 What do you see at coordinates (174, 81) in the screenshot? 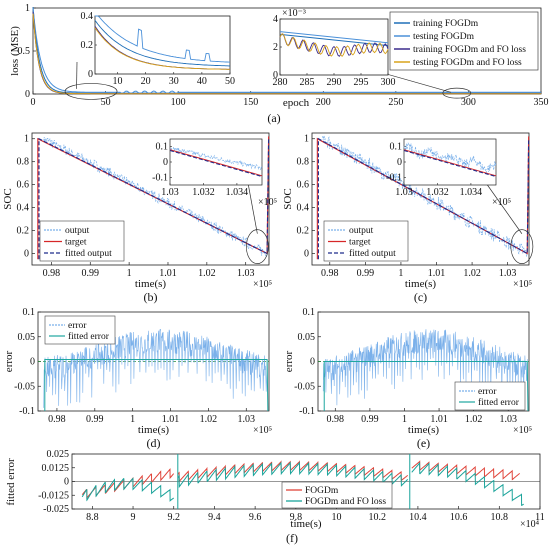
I see `a-inset1-xtick-label: 30` at bounding box center [174, 81].